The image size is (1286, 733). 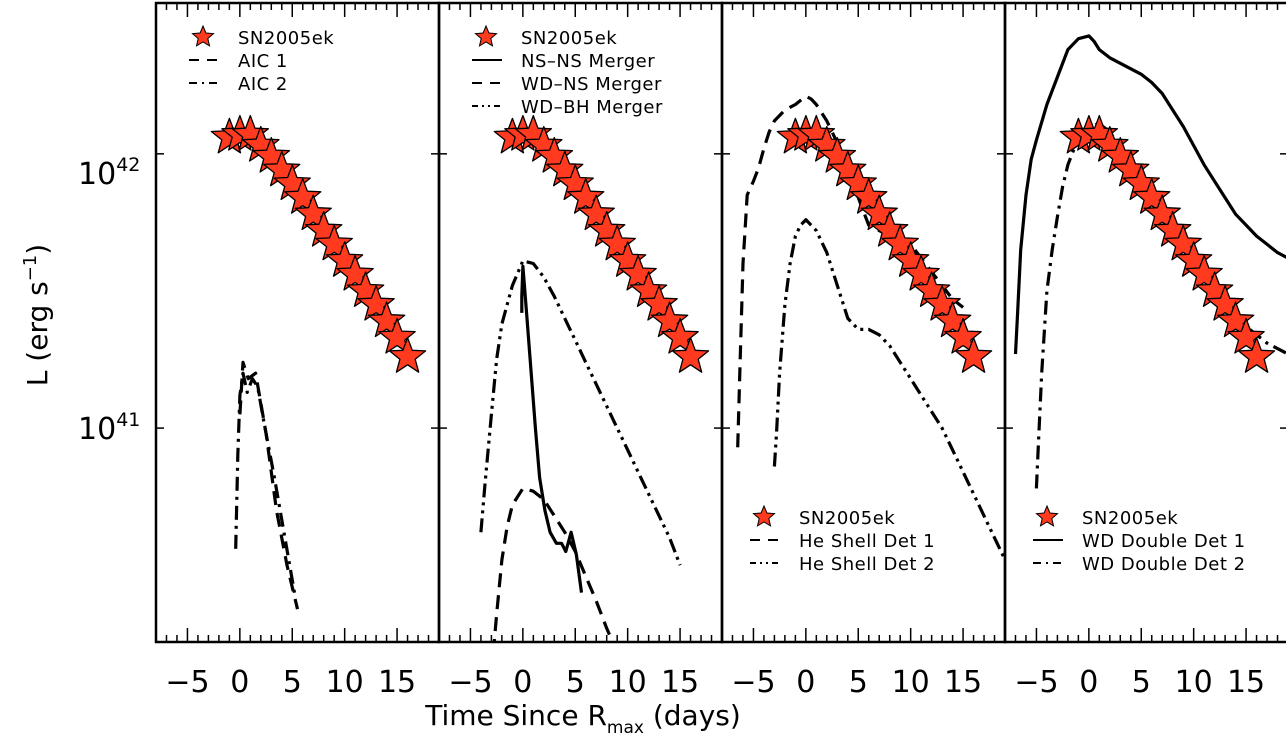 I want to click on legend-entry-label: AIC 2, so click(x=263, y=84).